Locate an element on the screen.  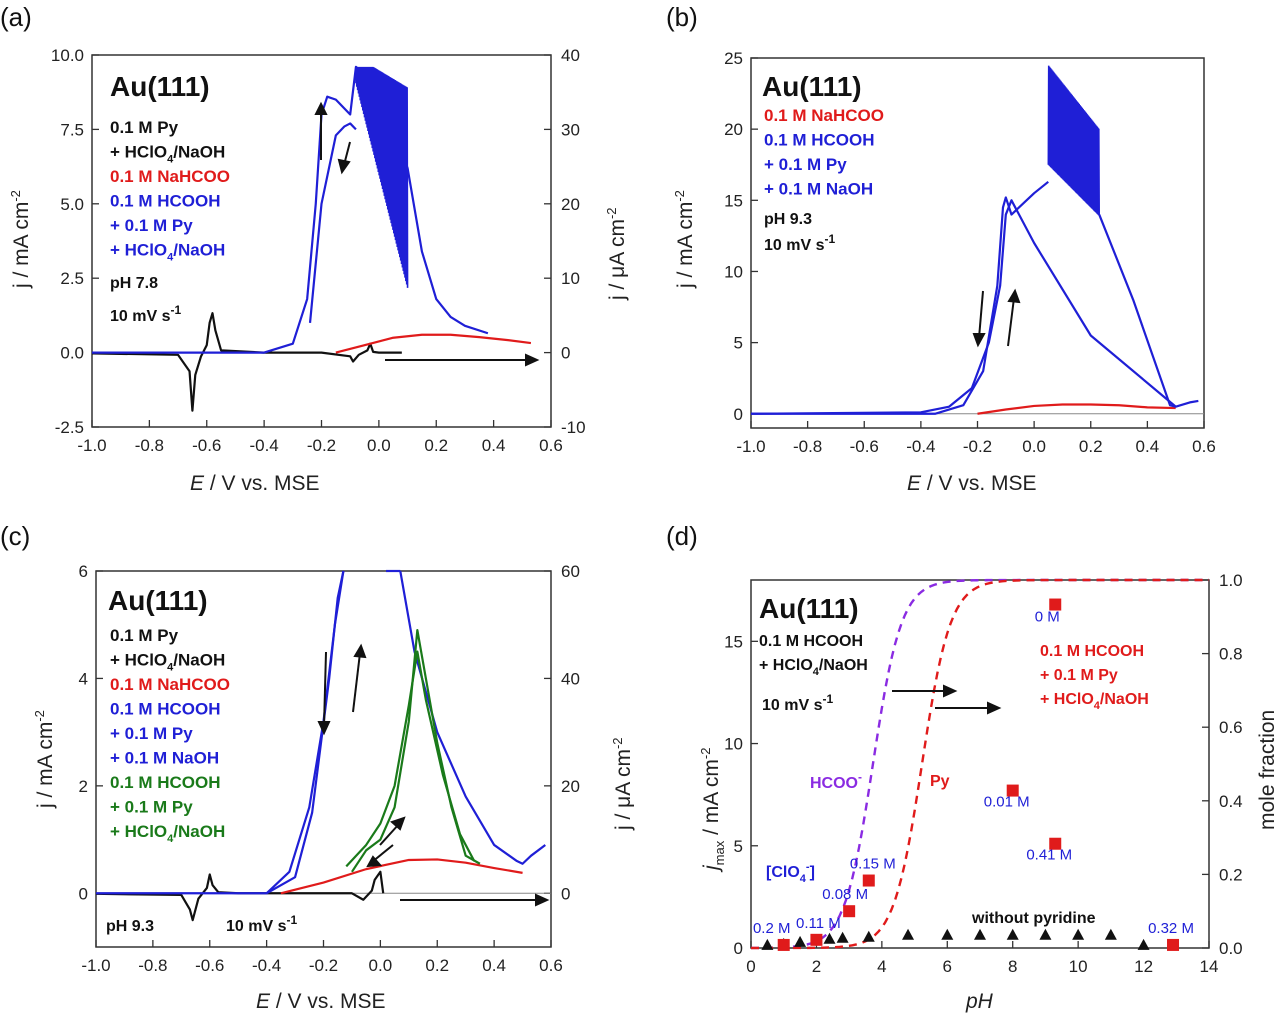
arrow-up-icon is located at coordinates (360, 651).